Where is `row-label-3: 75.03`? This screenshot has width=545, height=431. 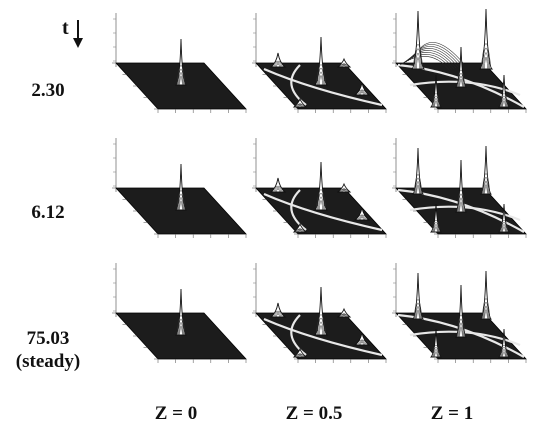 row-label-3: 75.03 is located at coordinates (48, 338).